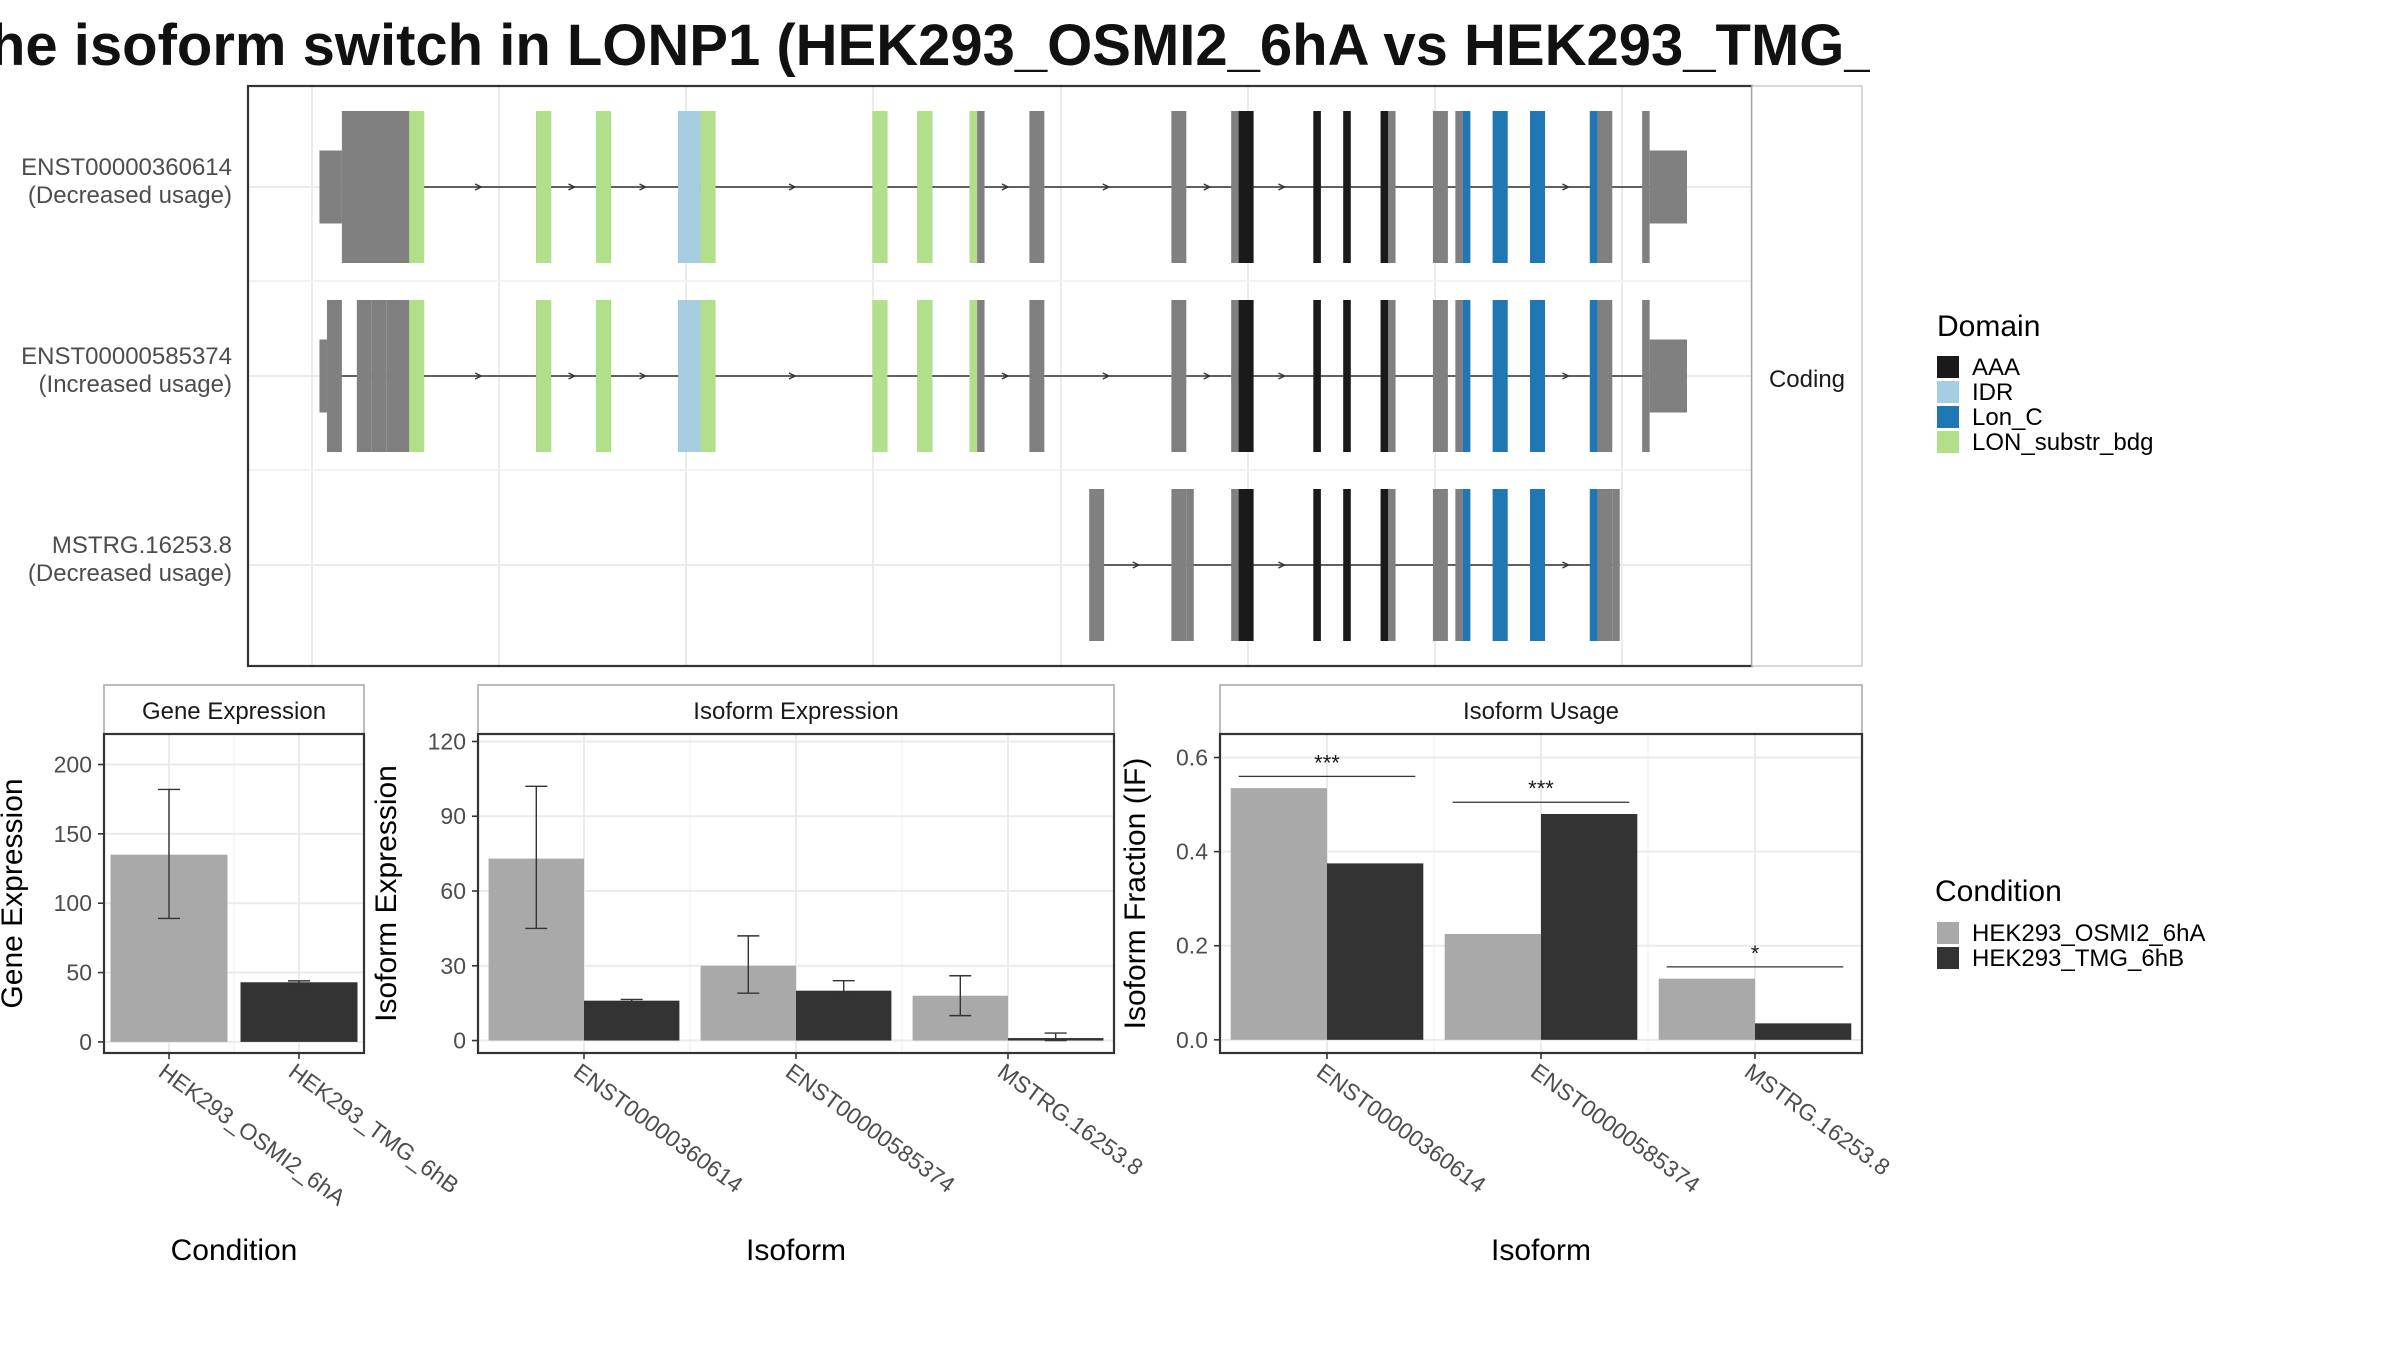 The width and height of the screenshot is (2400, 1350). What do you see at coordinates (453, 966) in the screenshot?
I see `y-tick-label: 30` at bounding box center [453, 966].